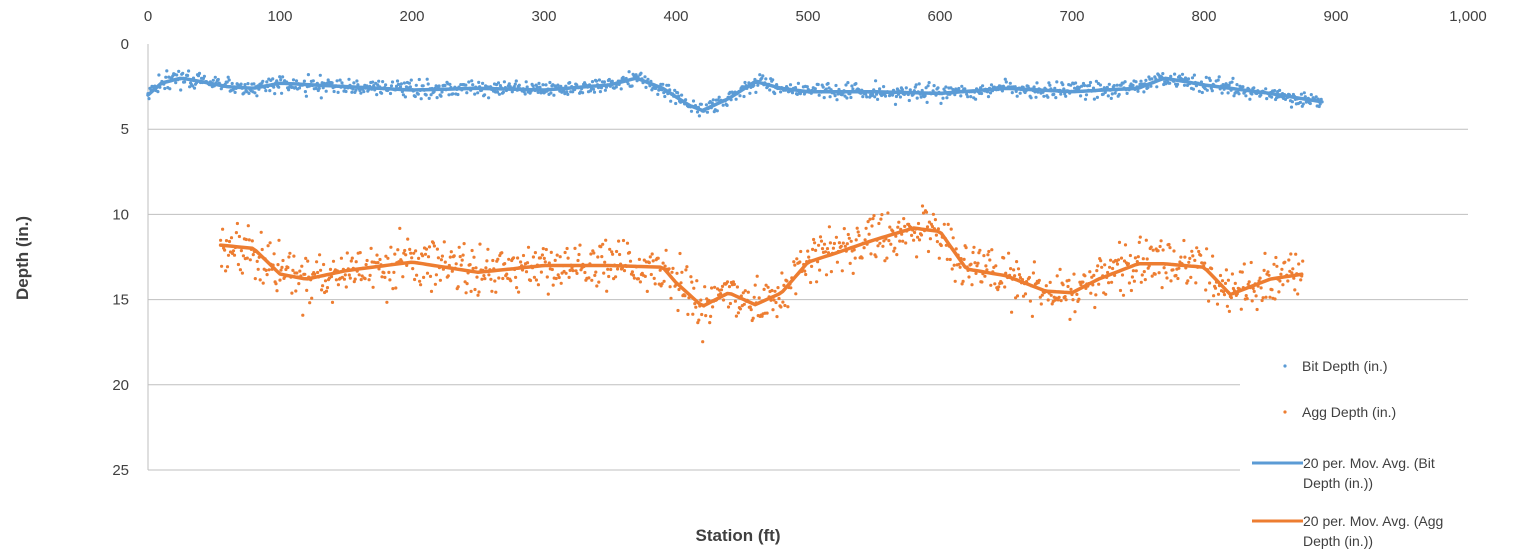  Describe the element at coordinates (1343, 473) in the screenshot. I see `legend-item-bit-mov-avg: 20 per. Mov. Avg. (Bit Depth (in.))` at that location.